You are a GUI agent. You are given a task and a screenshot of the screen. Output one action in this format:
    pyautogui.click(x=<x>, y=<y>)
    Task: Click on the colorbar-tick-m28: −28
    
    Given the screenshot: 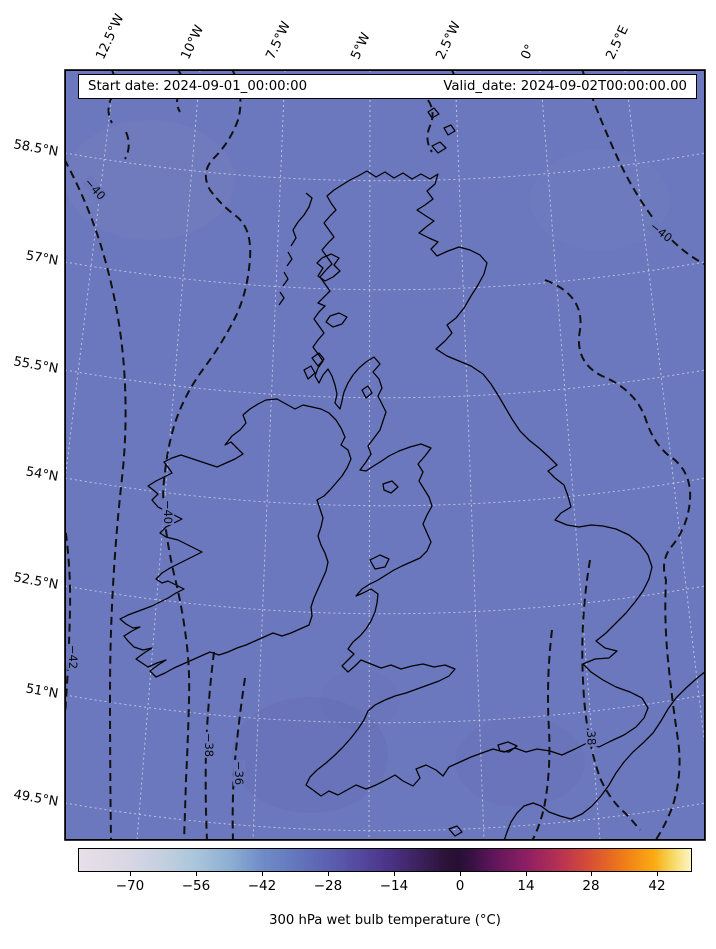 What is the action you would take?
    pyautogui.click(x=328, y=886)
    